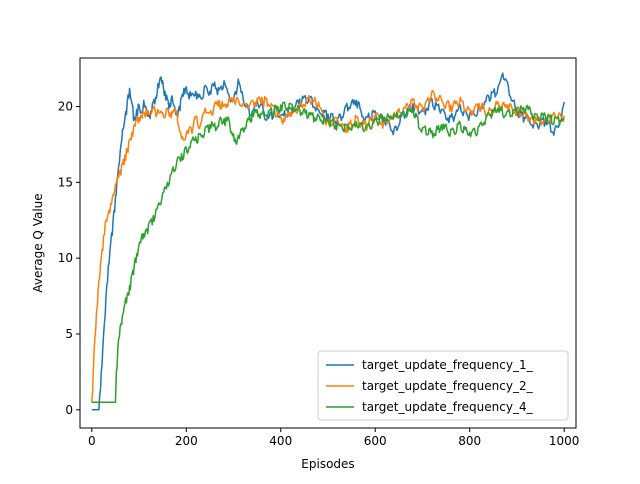 This screenshot has height=484, width=640. What do you see at coordinates (448, 407) in the screenshot?
I see `legend-label-3: target_update_frequency_4_` at bounding box center [448, 407].